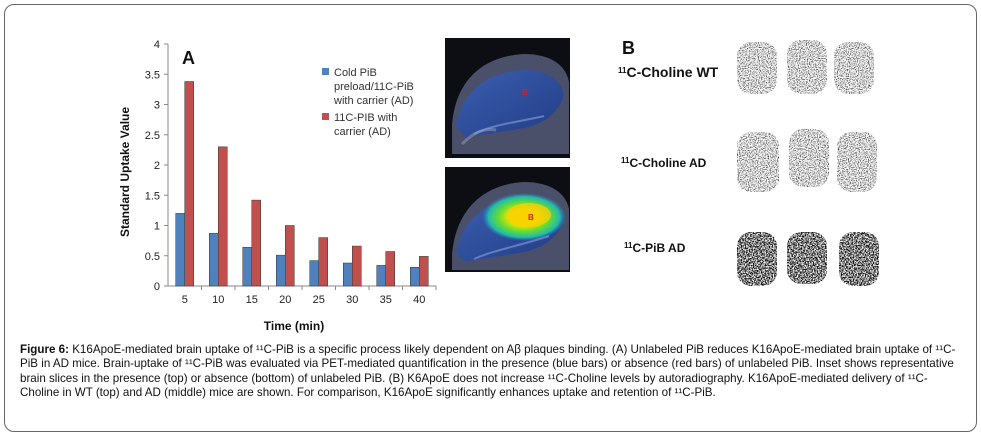 This screenshot has height=434, width=981. What do you see at coordinates (152, 75) in the screenshot?
I see `y-tick-label: 3.5` at bounding box center [152, 75].